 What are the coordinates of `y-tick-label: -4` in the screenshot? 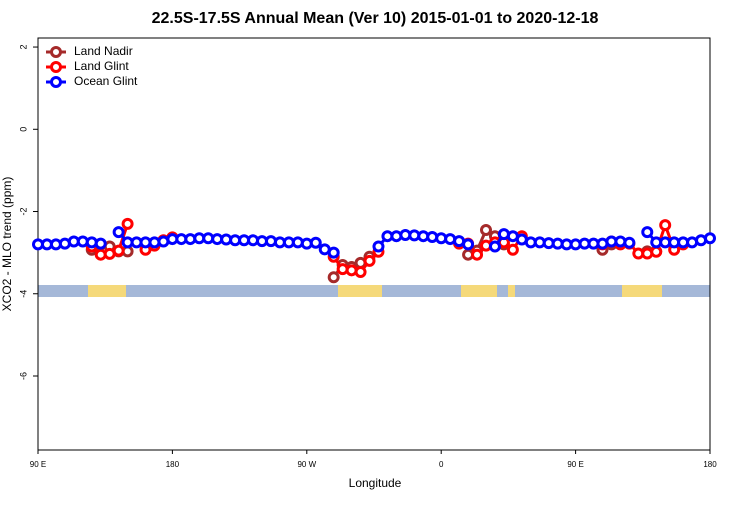 It's located at (23, 294).